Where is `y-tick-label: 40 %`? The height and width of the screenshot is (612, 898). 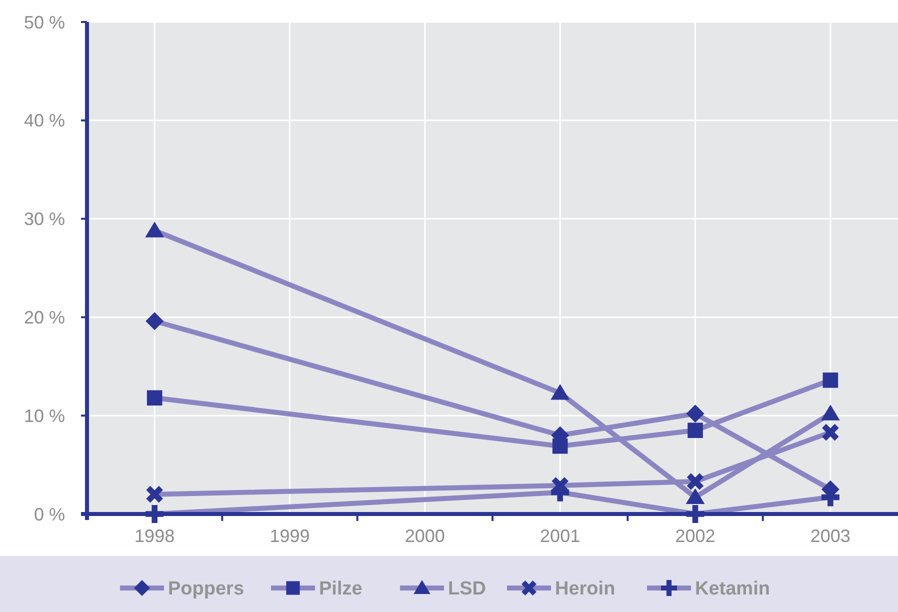 y-tick-label: 40 % is located at coordinates (44, 120).